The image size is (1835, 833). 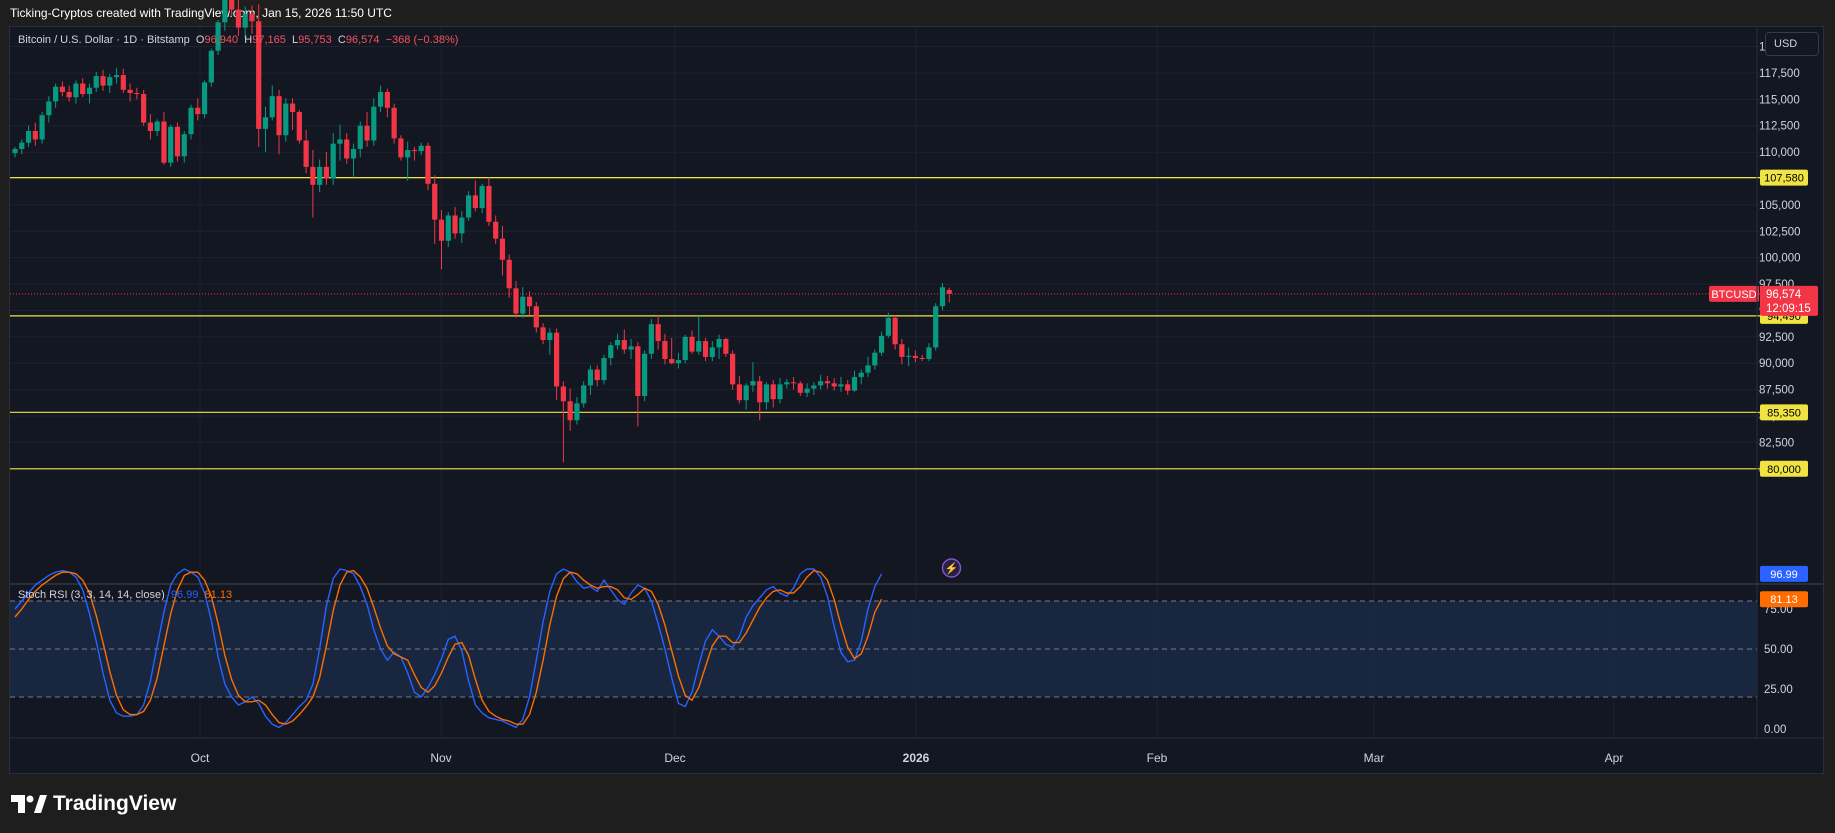 I want to click on currency-button: USD, so click(x=1792, y=44).